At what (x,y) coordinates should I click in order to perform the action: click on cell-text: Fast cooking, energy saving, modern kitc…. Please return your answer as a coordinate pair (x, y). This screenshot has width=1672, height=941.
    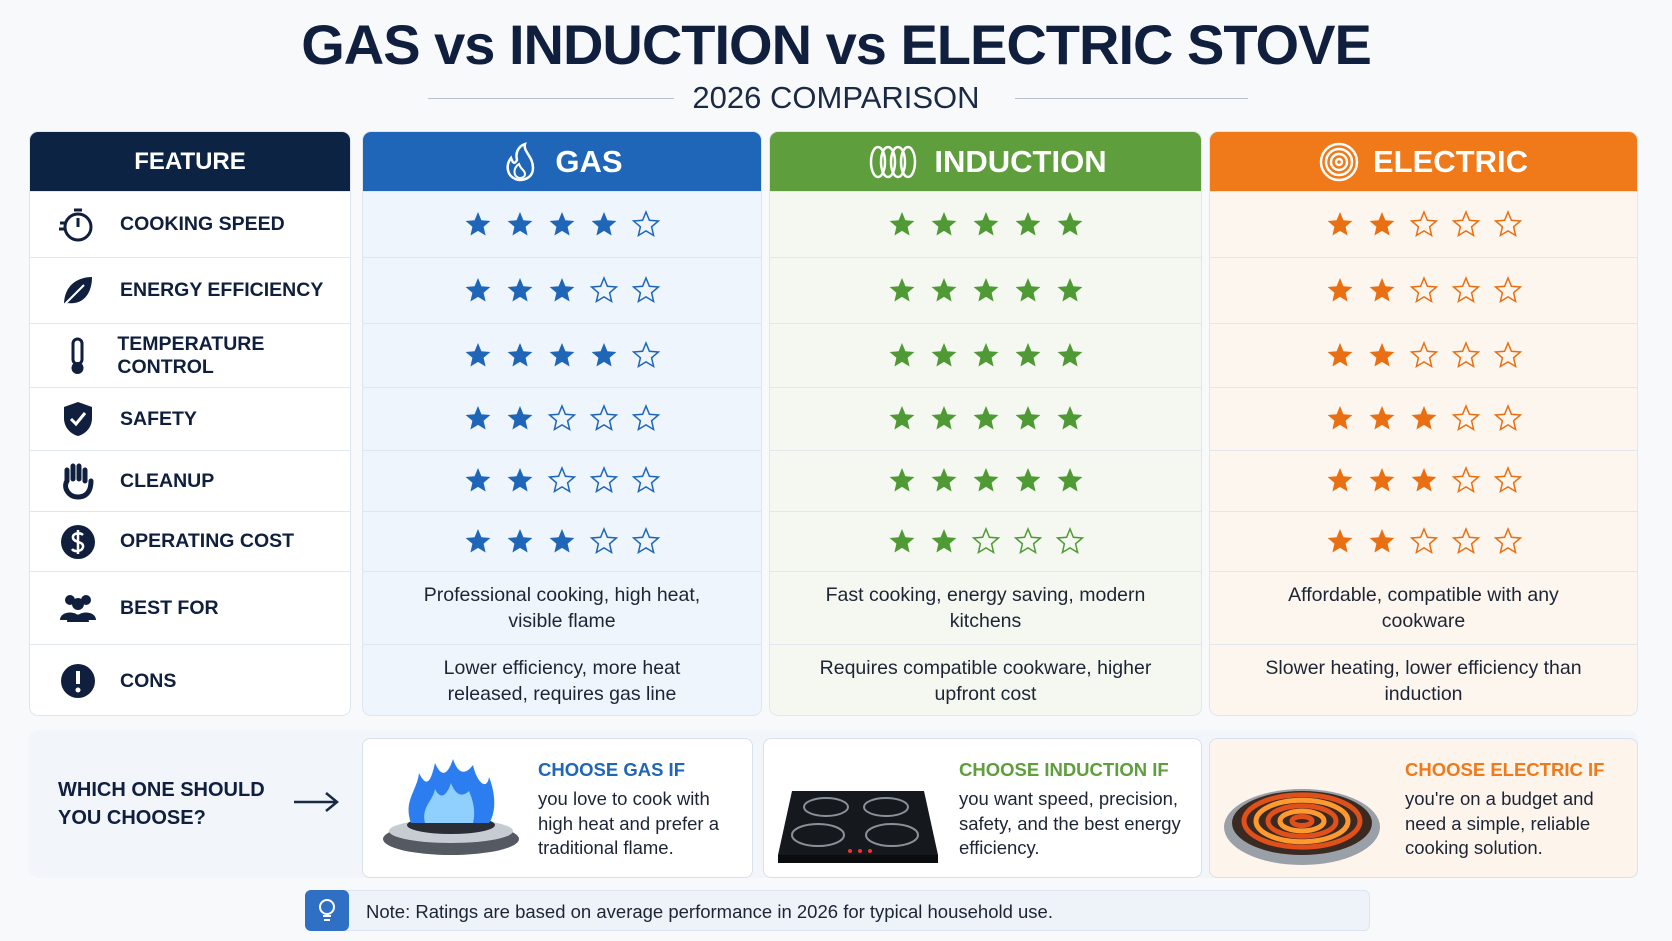
    Looking at the image, I should click on (985, 608).